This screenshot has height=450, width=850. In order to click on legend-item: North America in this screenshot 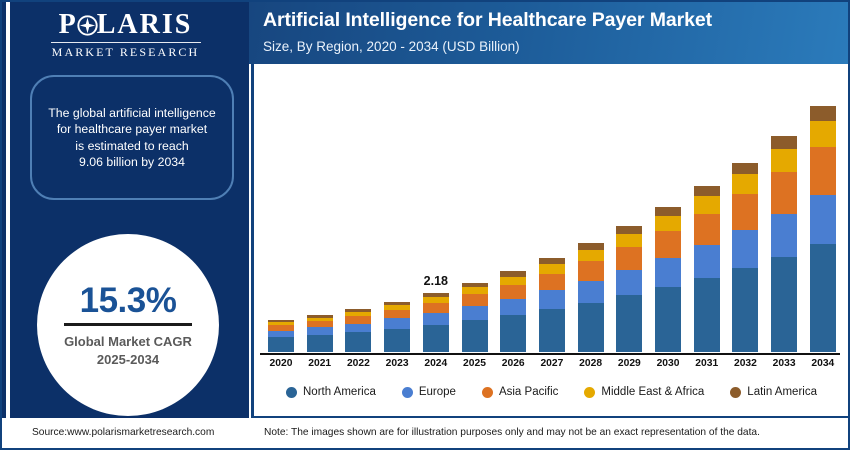, I will do `click(331, 392)`.